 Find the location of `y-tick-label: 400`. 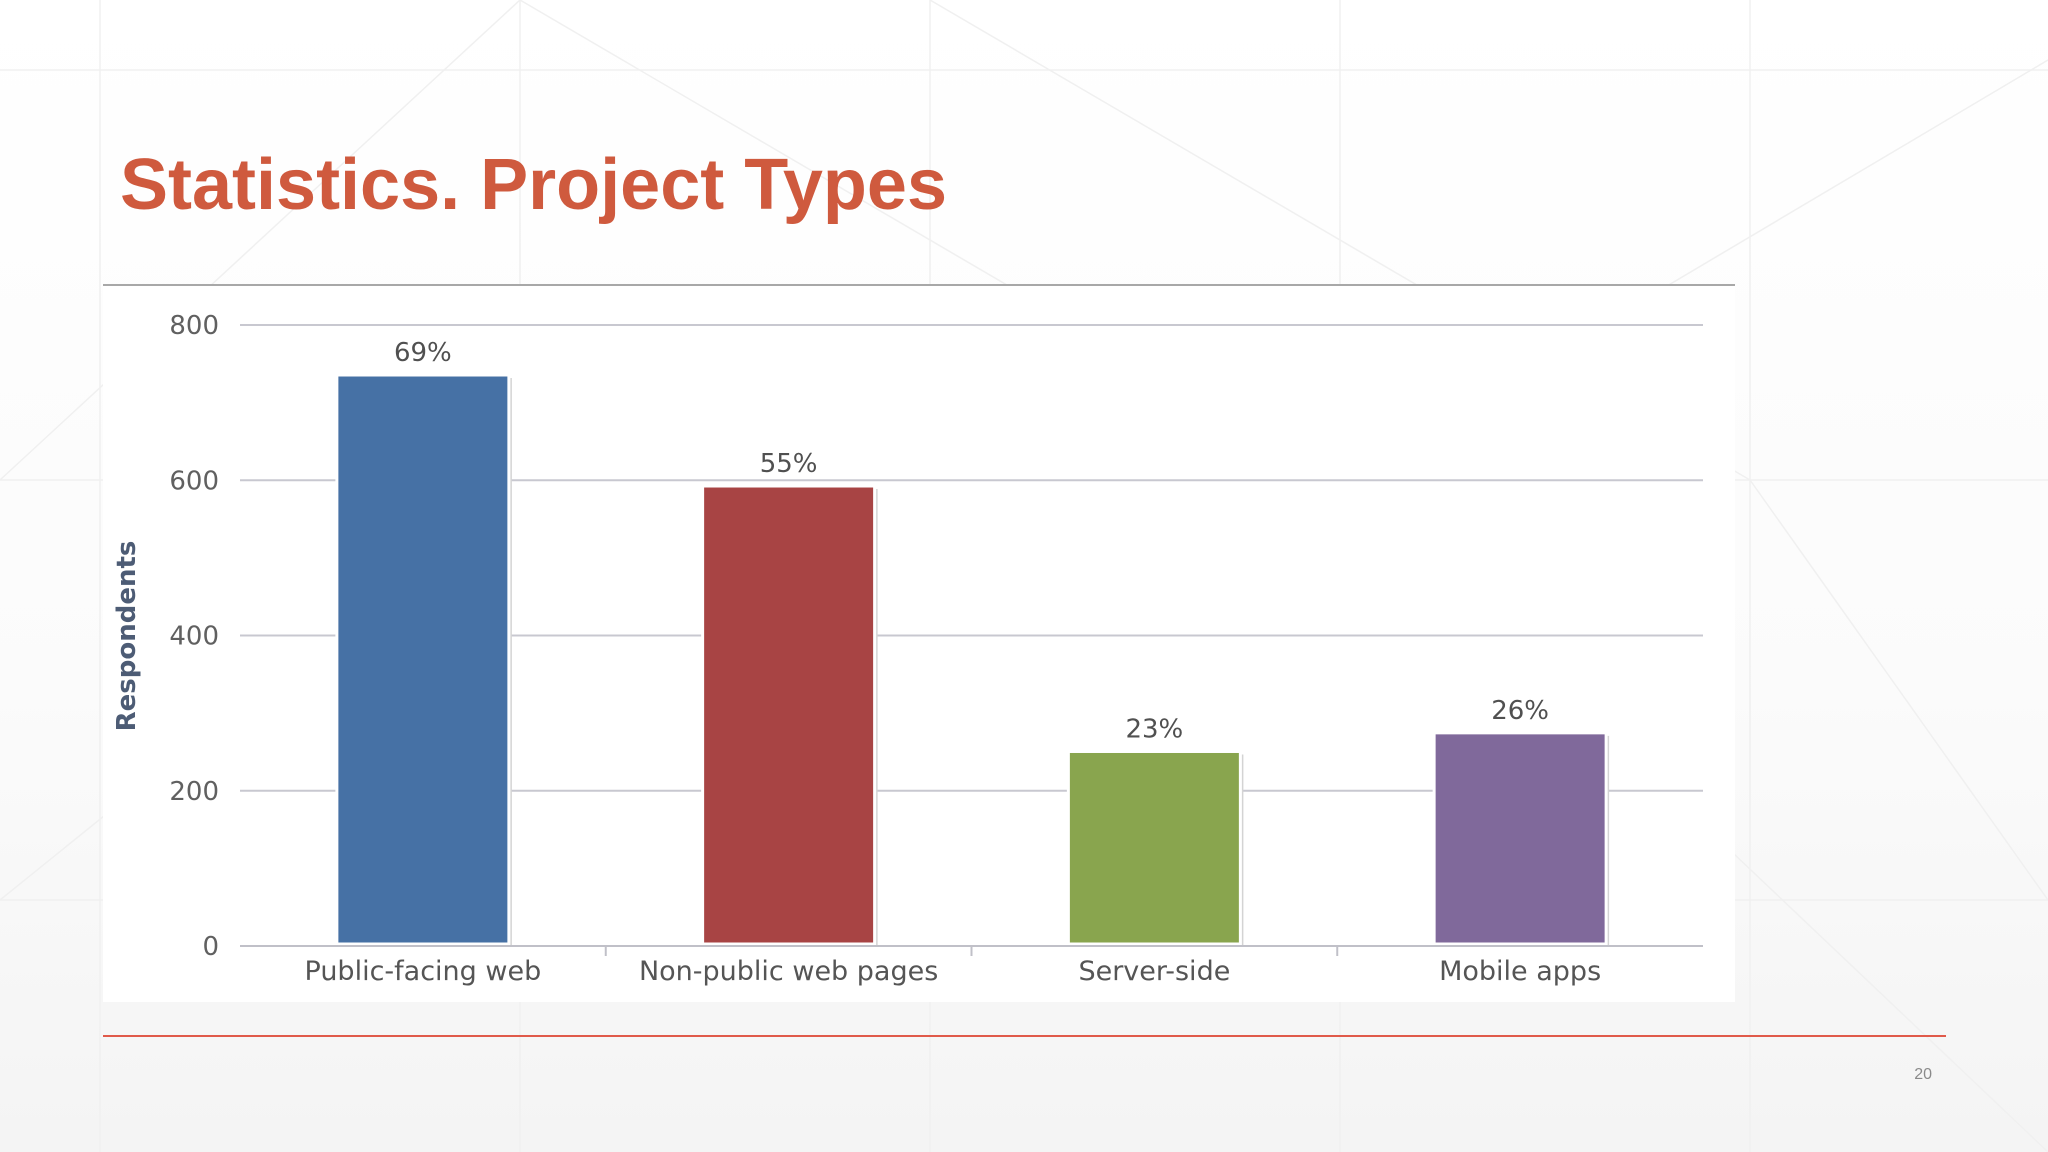

y-tick-label: 400 is located at coordinates (194, 637).